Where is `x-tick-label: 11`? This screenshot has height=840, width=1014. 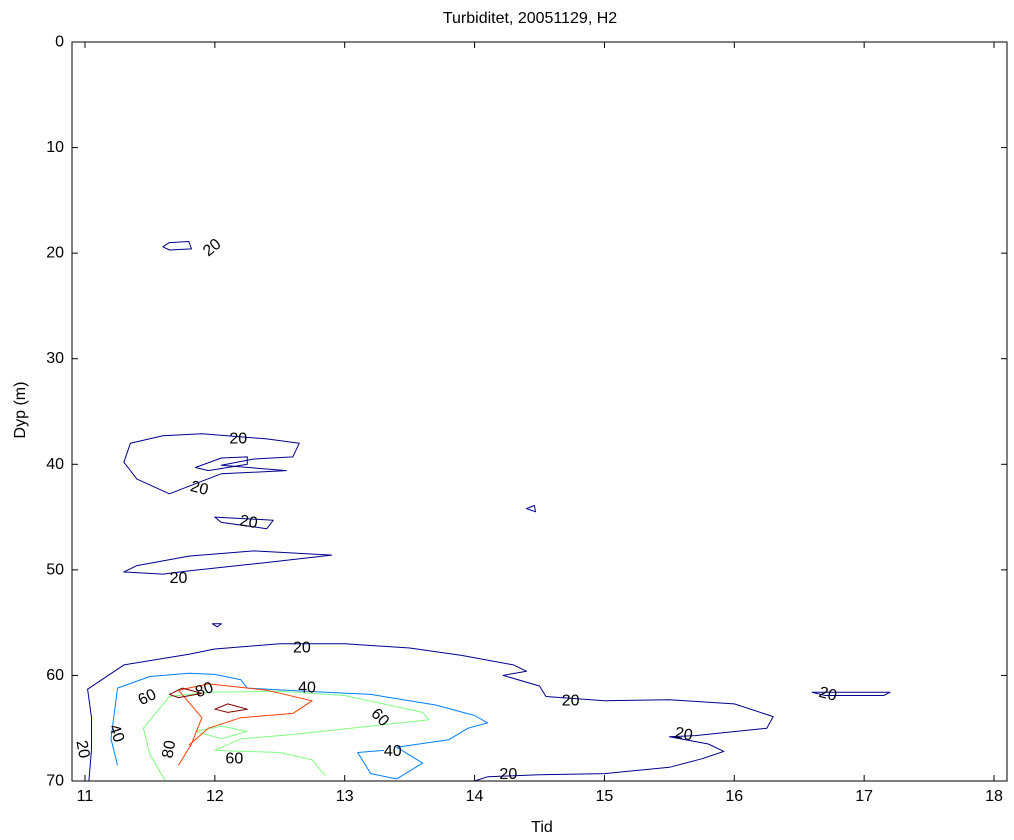
x-tick-label: 11 is located at coordinates (85, 796).